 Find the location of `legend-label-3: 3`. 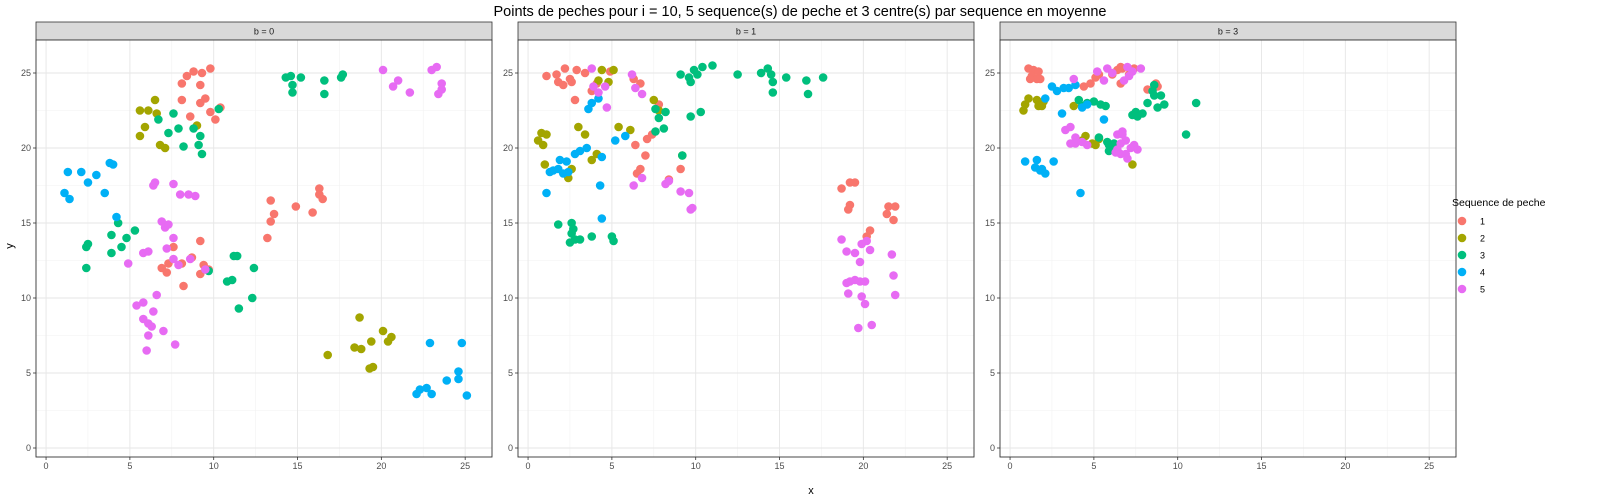

legend-label-3: 3 is located at coordinates (1482, 256).